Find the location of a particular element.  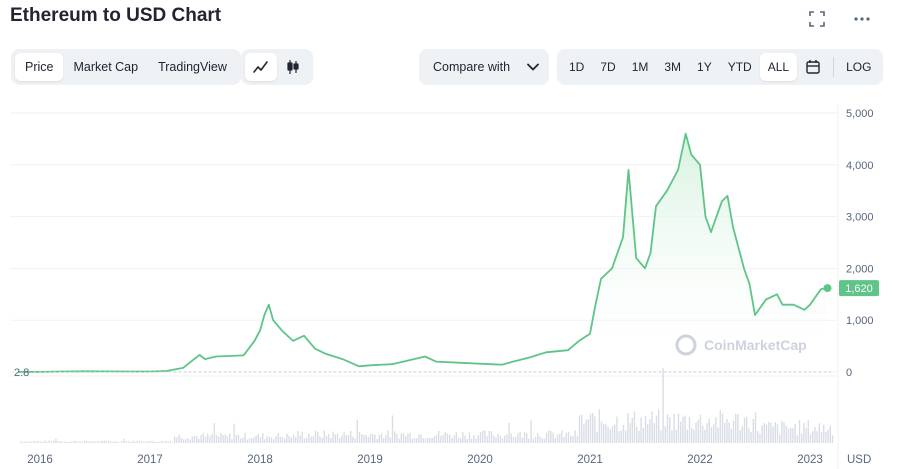

y-tick-label: 2,000 is located at coordinates (860, 269).